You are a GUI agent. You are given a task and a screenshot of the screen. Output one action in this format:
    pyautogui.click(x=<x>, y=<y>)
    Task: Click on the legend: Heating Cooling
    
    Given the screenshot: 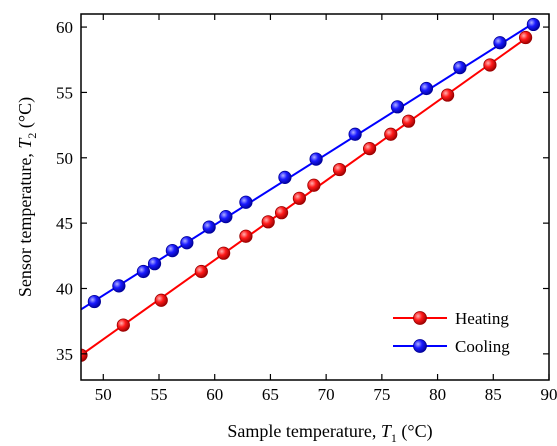 What is the action you would take?
    pyautogui.click(x=451, y=332)
    